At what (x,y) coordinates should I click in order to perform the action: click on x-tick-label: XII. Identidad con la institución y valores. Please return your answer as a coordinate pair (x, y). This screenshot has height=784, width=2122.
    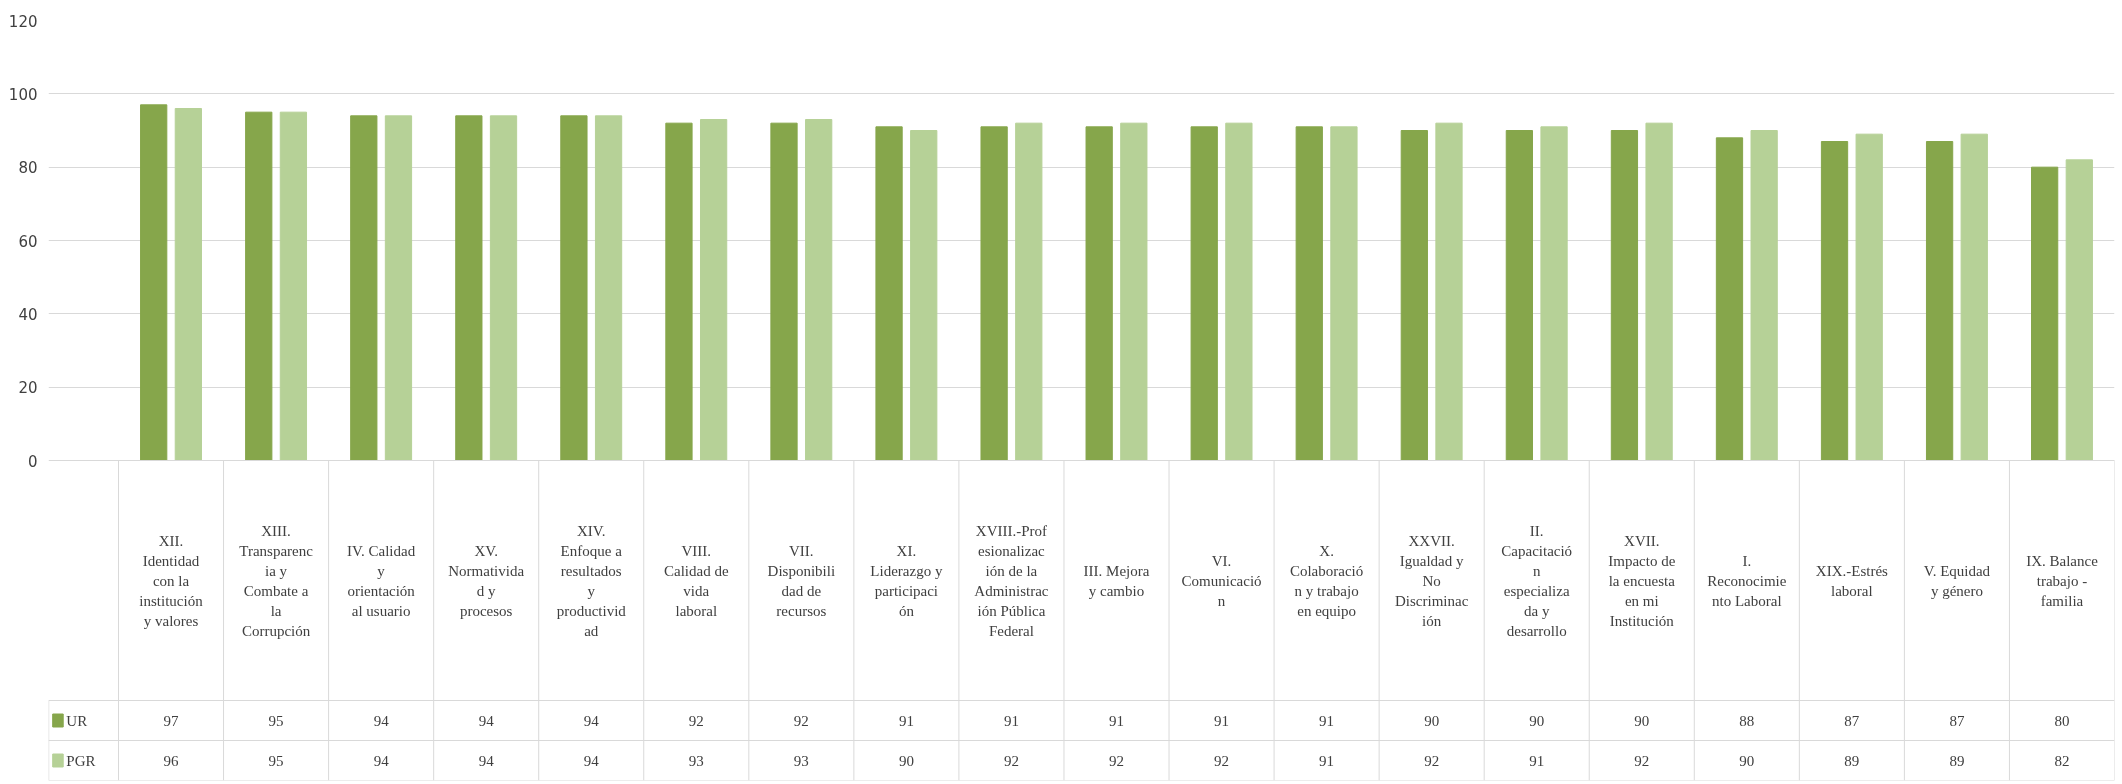
    Looking at the image, I should click on (171, 580).